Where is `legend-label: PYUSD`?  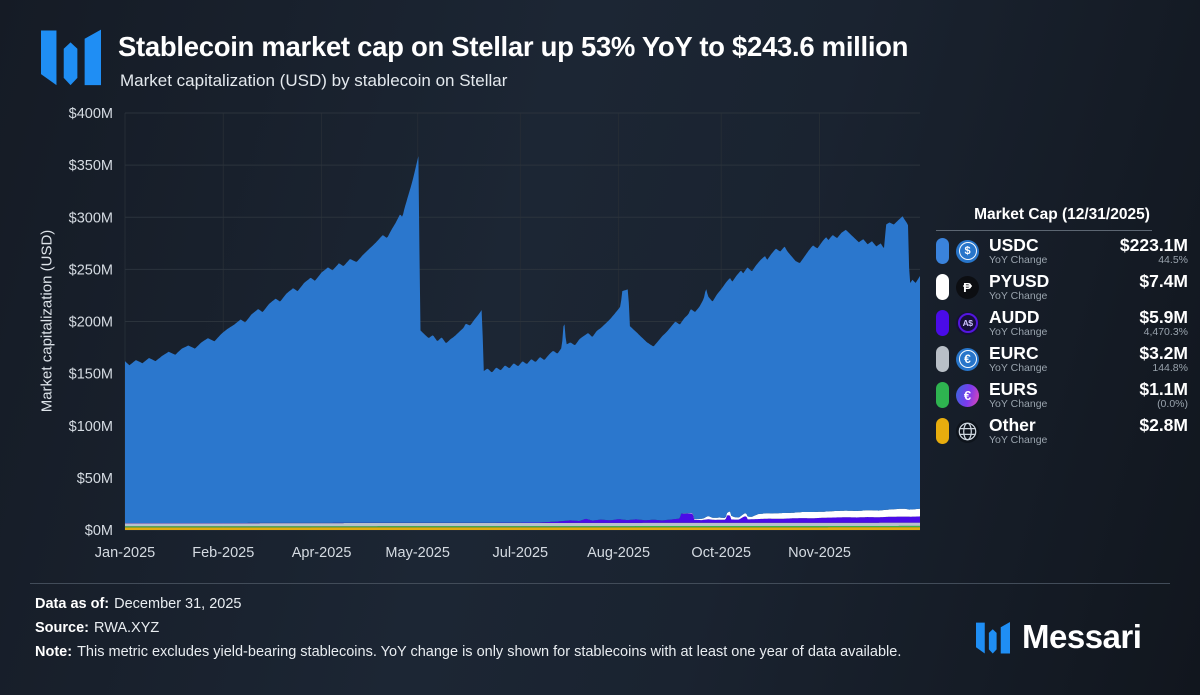
legend-label: PYUSD is located at coordinates (1019, 281).